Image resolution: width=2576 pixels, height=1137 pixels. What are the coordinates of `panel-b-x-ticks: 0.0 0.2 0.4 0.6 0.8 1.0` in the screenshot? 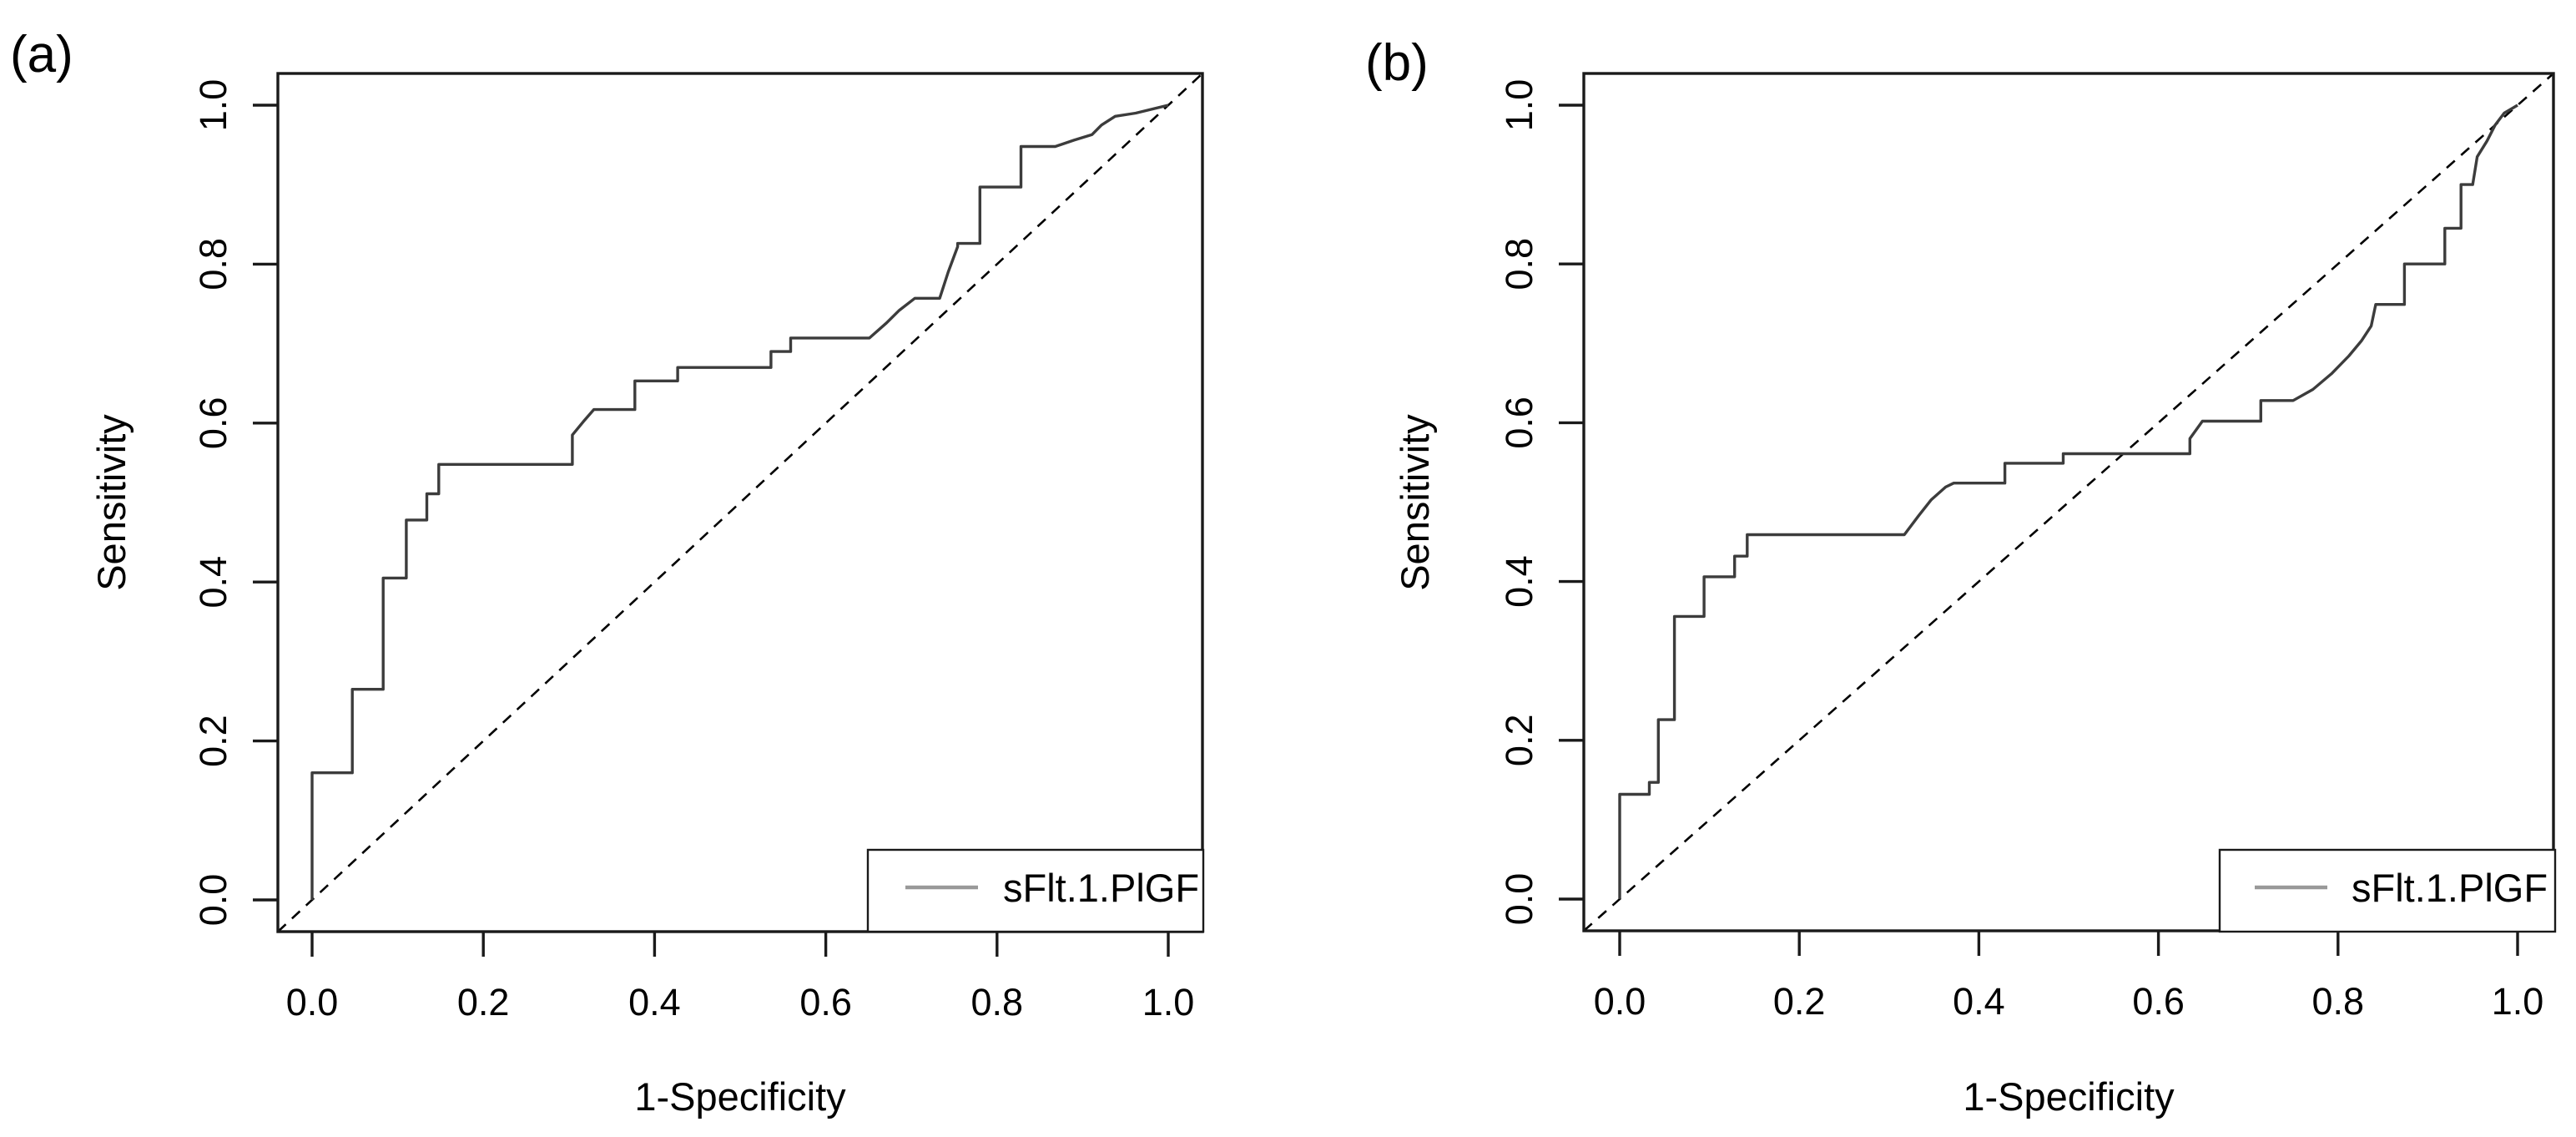 It's located at (2069, 977).